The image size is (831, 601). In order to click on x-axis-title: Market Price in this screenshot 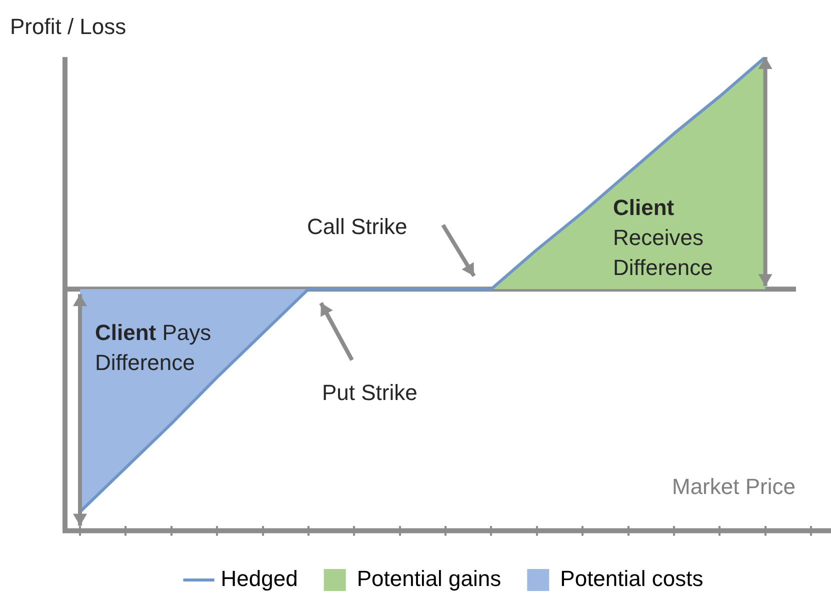, I will do `click(734, 487)`.